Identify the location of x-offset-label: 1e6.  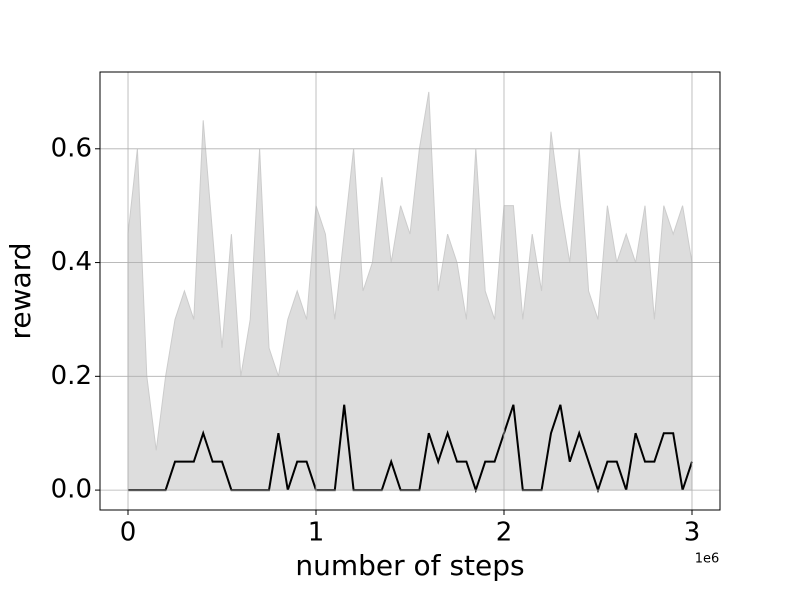
(707, 559).